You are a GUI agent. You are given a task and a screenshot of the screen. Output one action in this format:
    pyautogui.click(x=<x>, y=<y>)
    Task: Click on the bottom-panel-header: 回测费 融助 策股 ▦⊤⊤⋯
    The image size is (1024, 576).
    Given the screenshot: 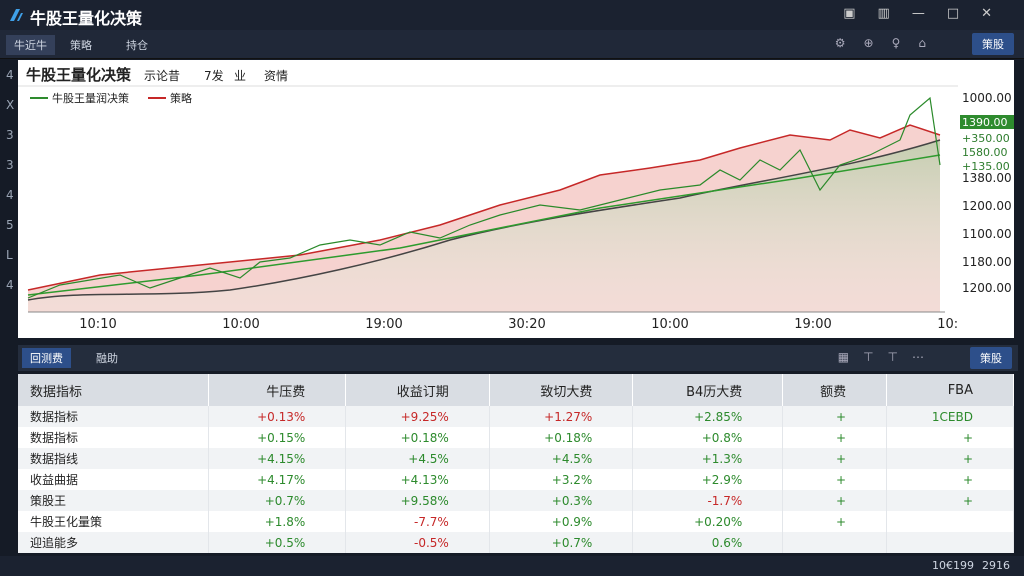 What is the action you would take?
    pyautogui.click(x=518, y=358)
    